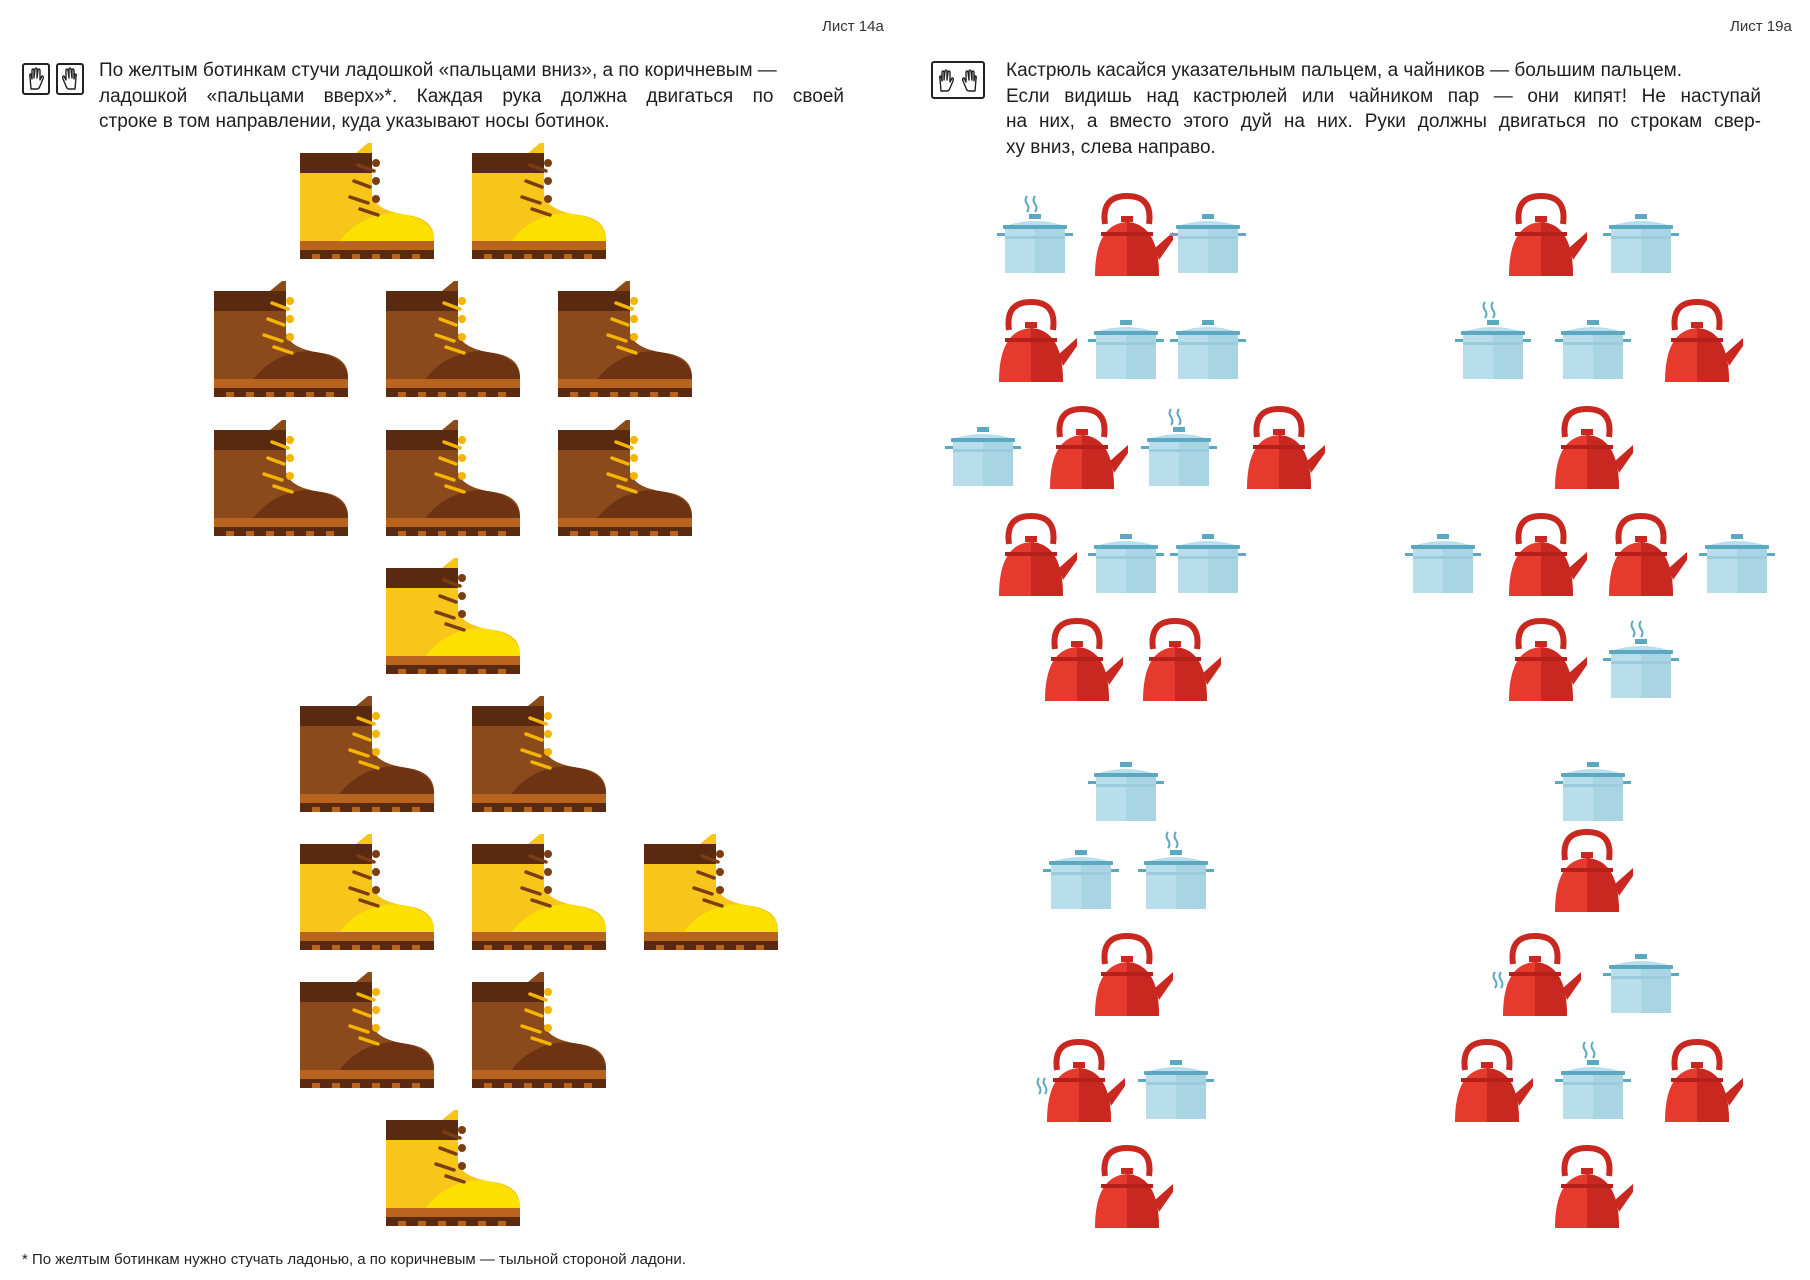 This screenshot has width=1810, height=1280. What do you see at coordinates (36, 79) in the screenshot?
I see `hand-palm-down-icon` at bounding box center [36, 79].